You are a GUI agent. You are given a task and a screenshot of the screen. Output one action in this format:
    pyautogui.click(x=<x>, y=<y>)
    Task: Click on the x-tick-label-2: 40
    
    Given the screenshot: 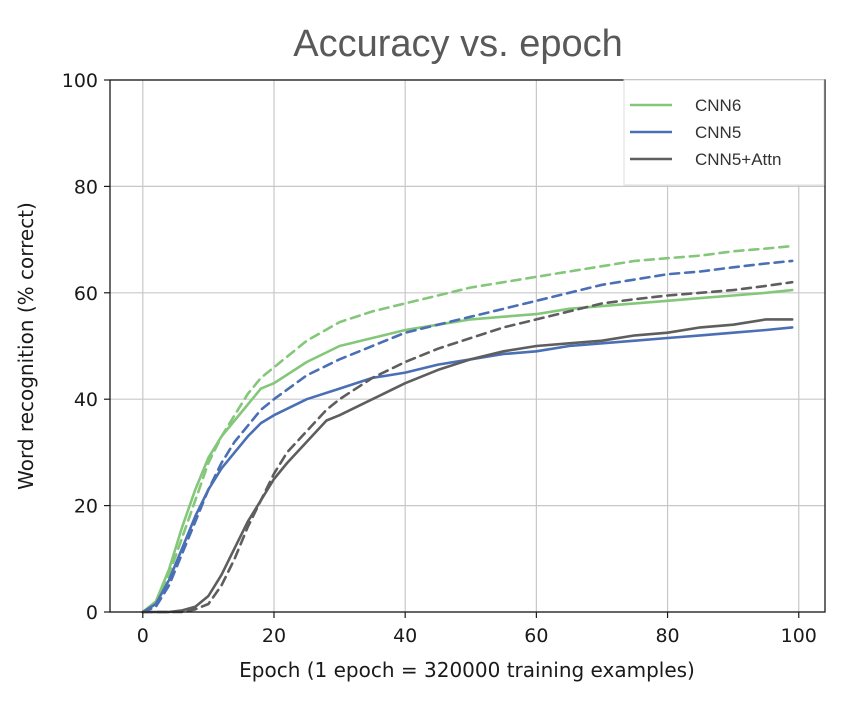 What is the action you would take?
    pyautogui.click(x=405, y=636)
    